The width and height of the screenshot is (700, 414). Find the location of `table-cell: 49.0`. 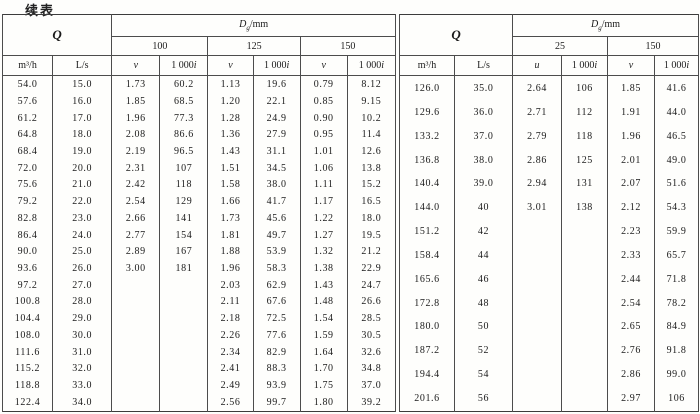

table-cell: 49.0 is located at coordinates (677, 160).